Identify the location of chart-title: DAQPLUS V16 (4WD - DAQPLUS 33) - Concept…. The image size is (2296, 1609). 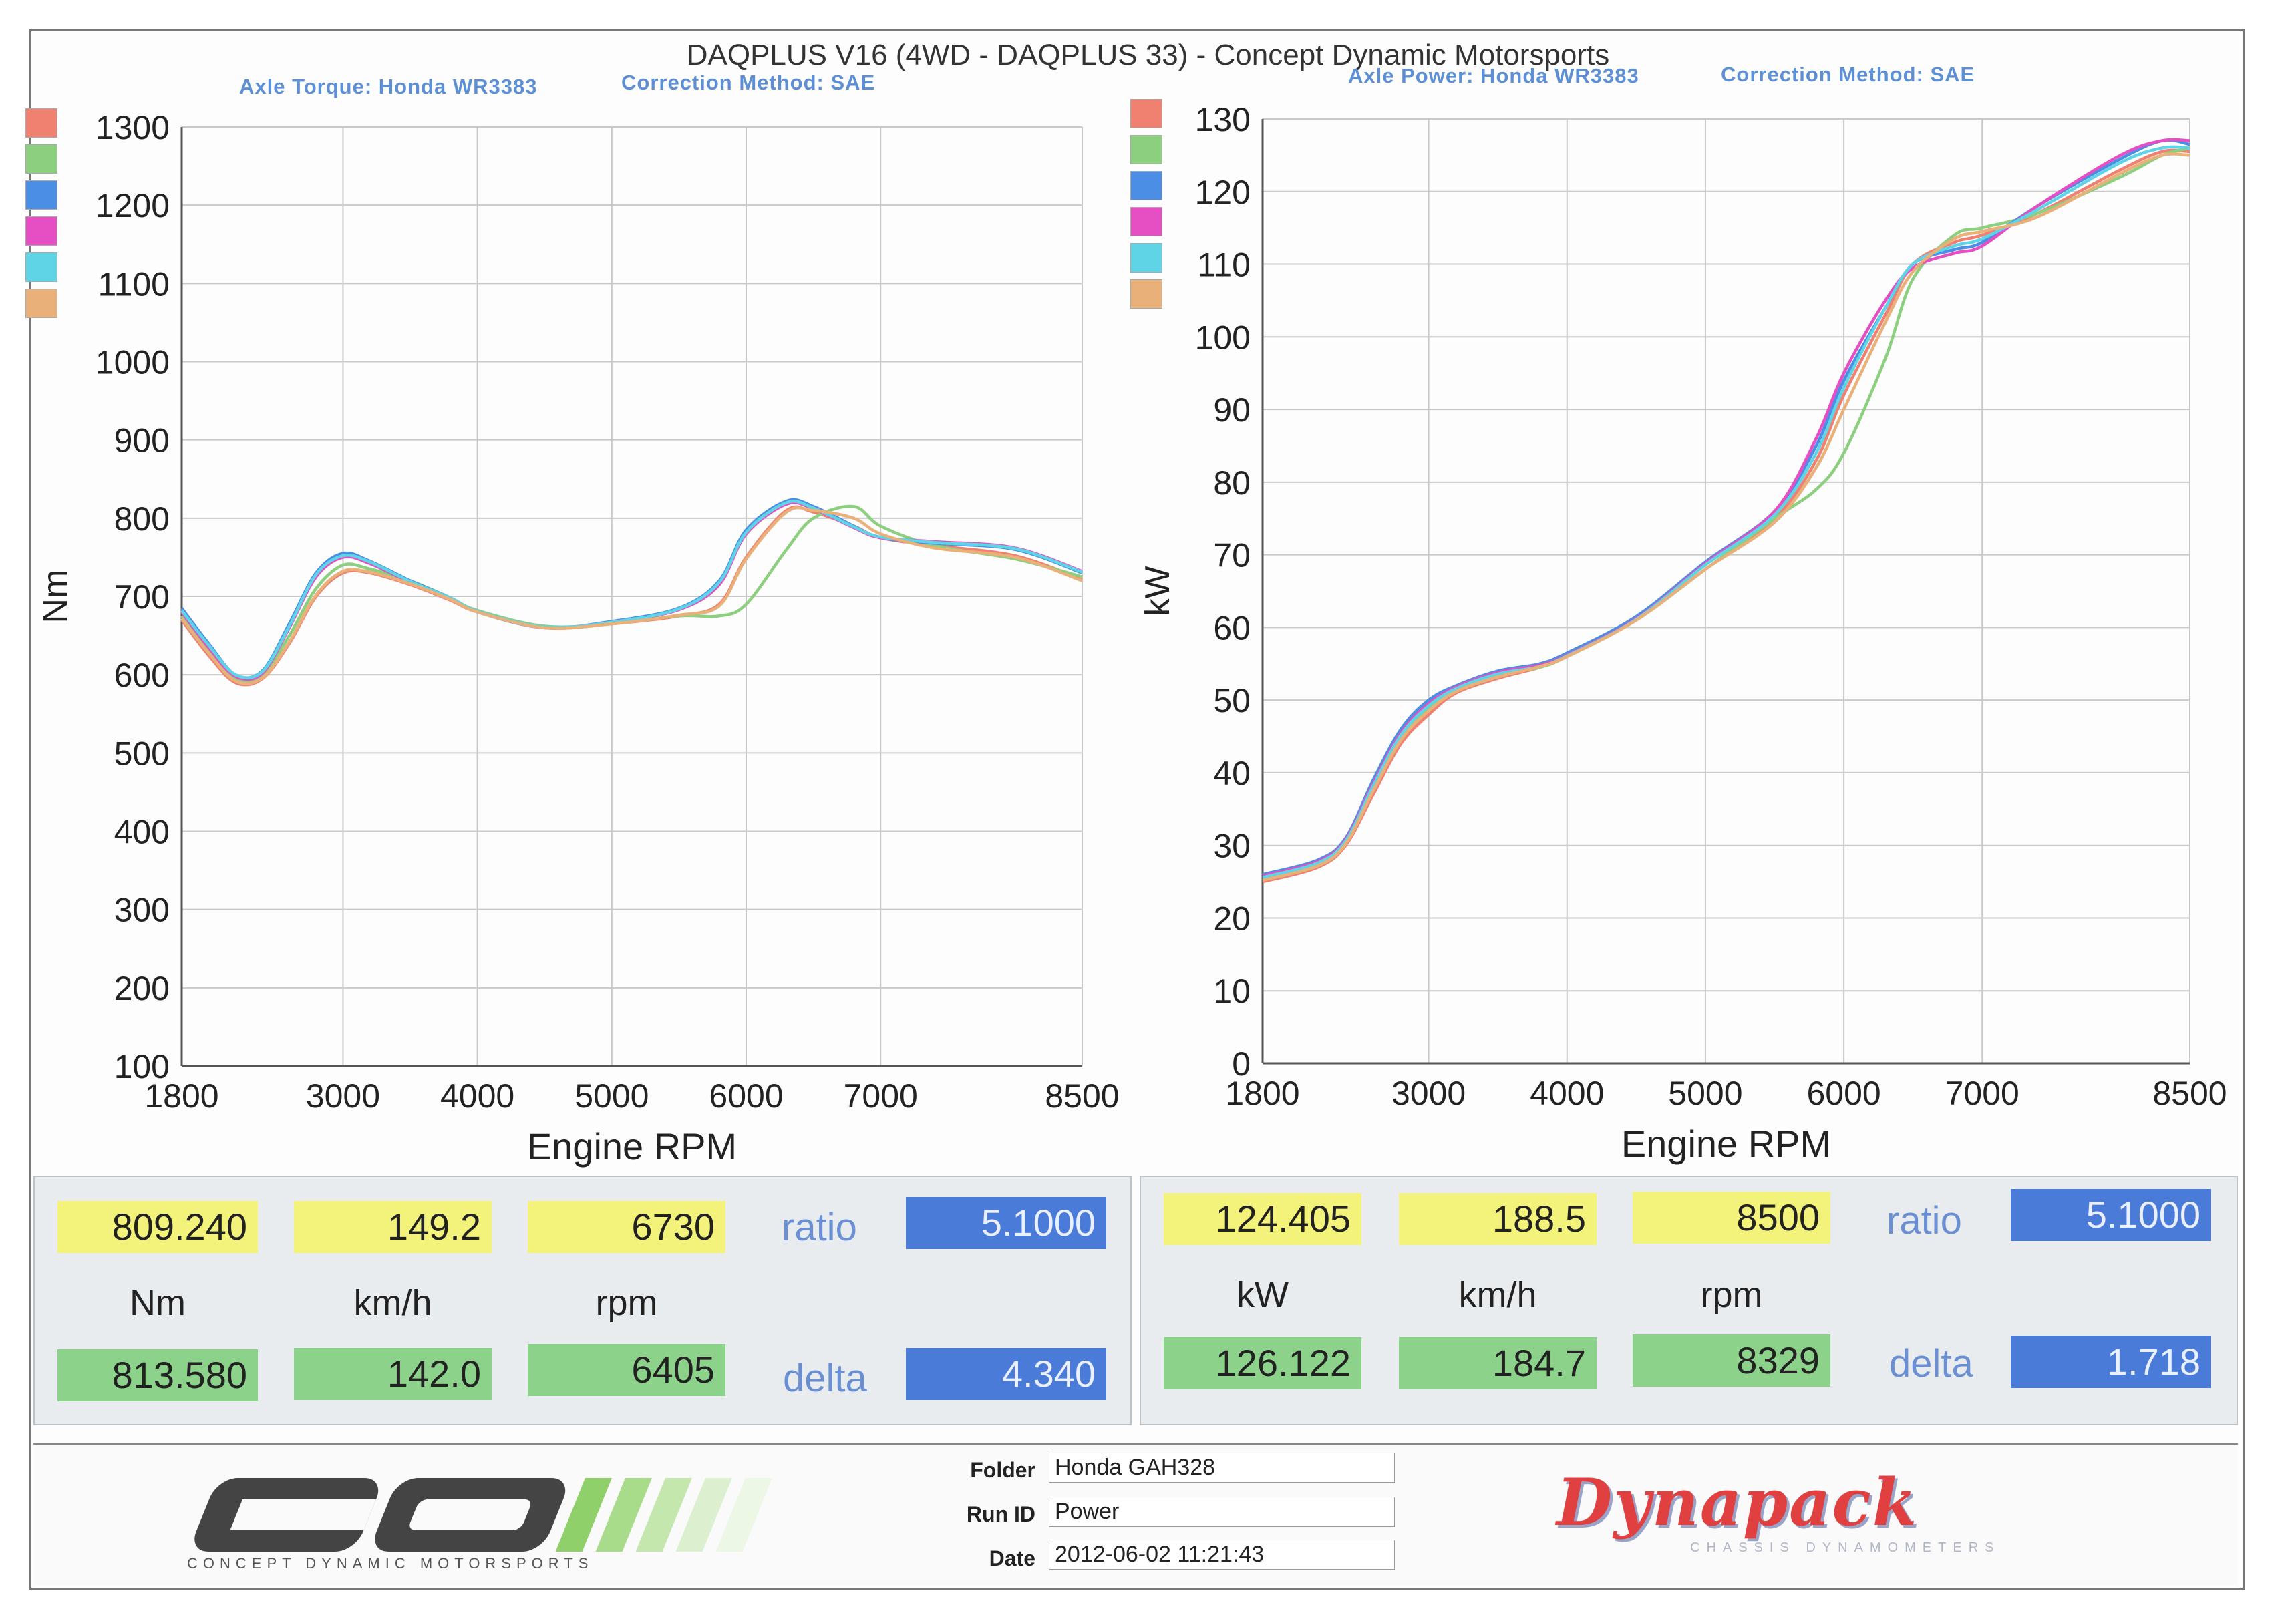
(1148, 55).